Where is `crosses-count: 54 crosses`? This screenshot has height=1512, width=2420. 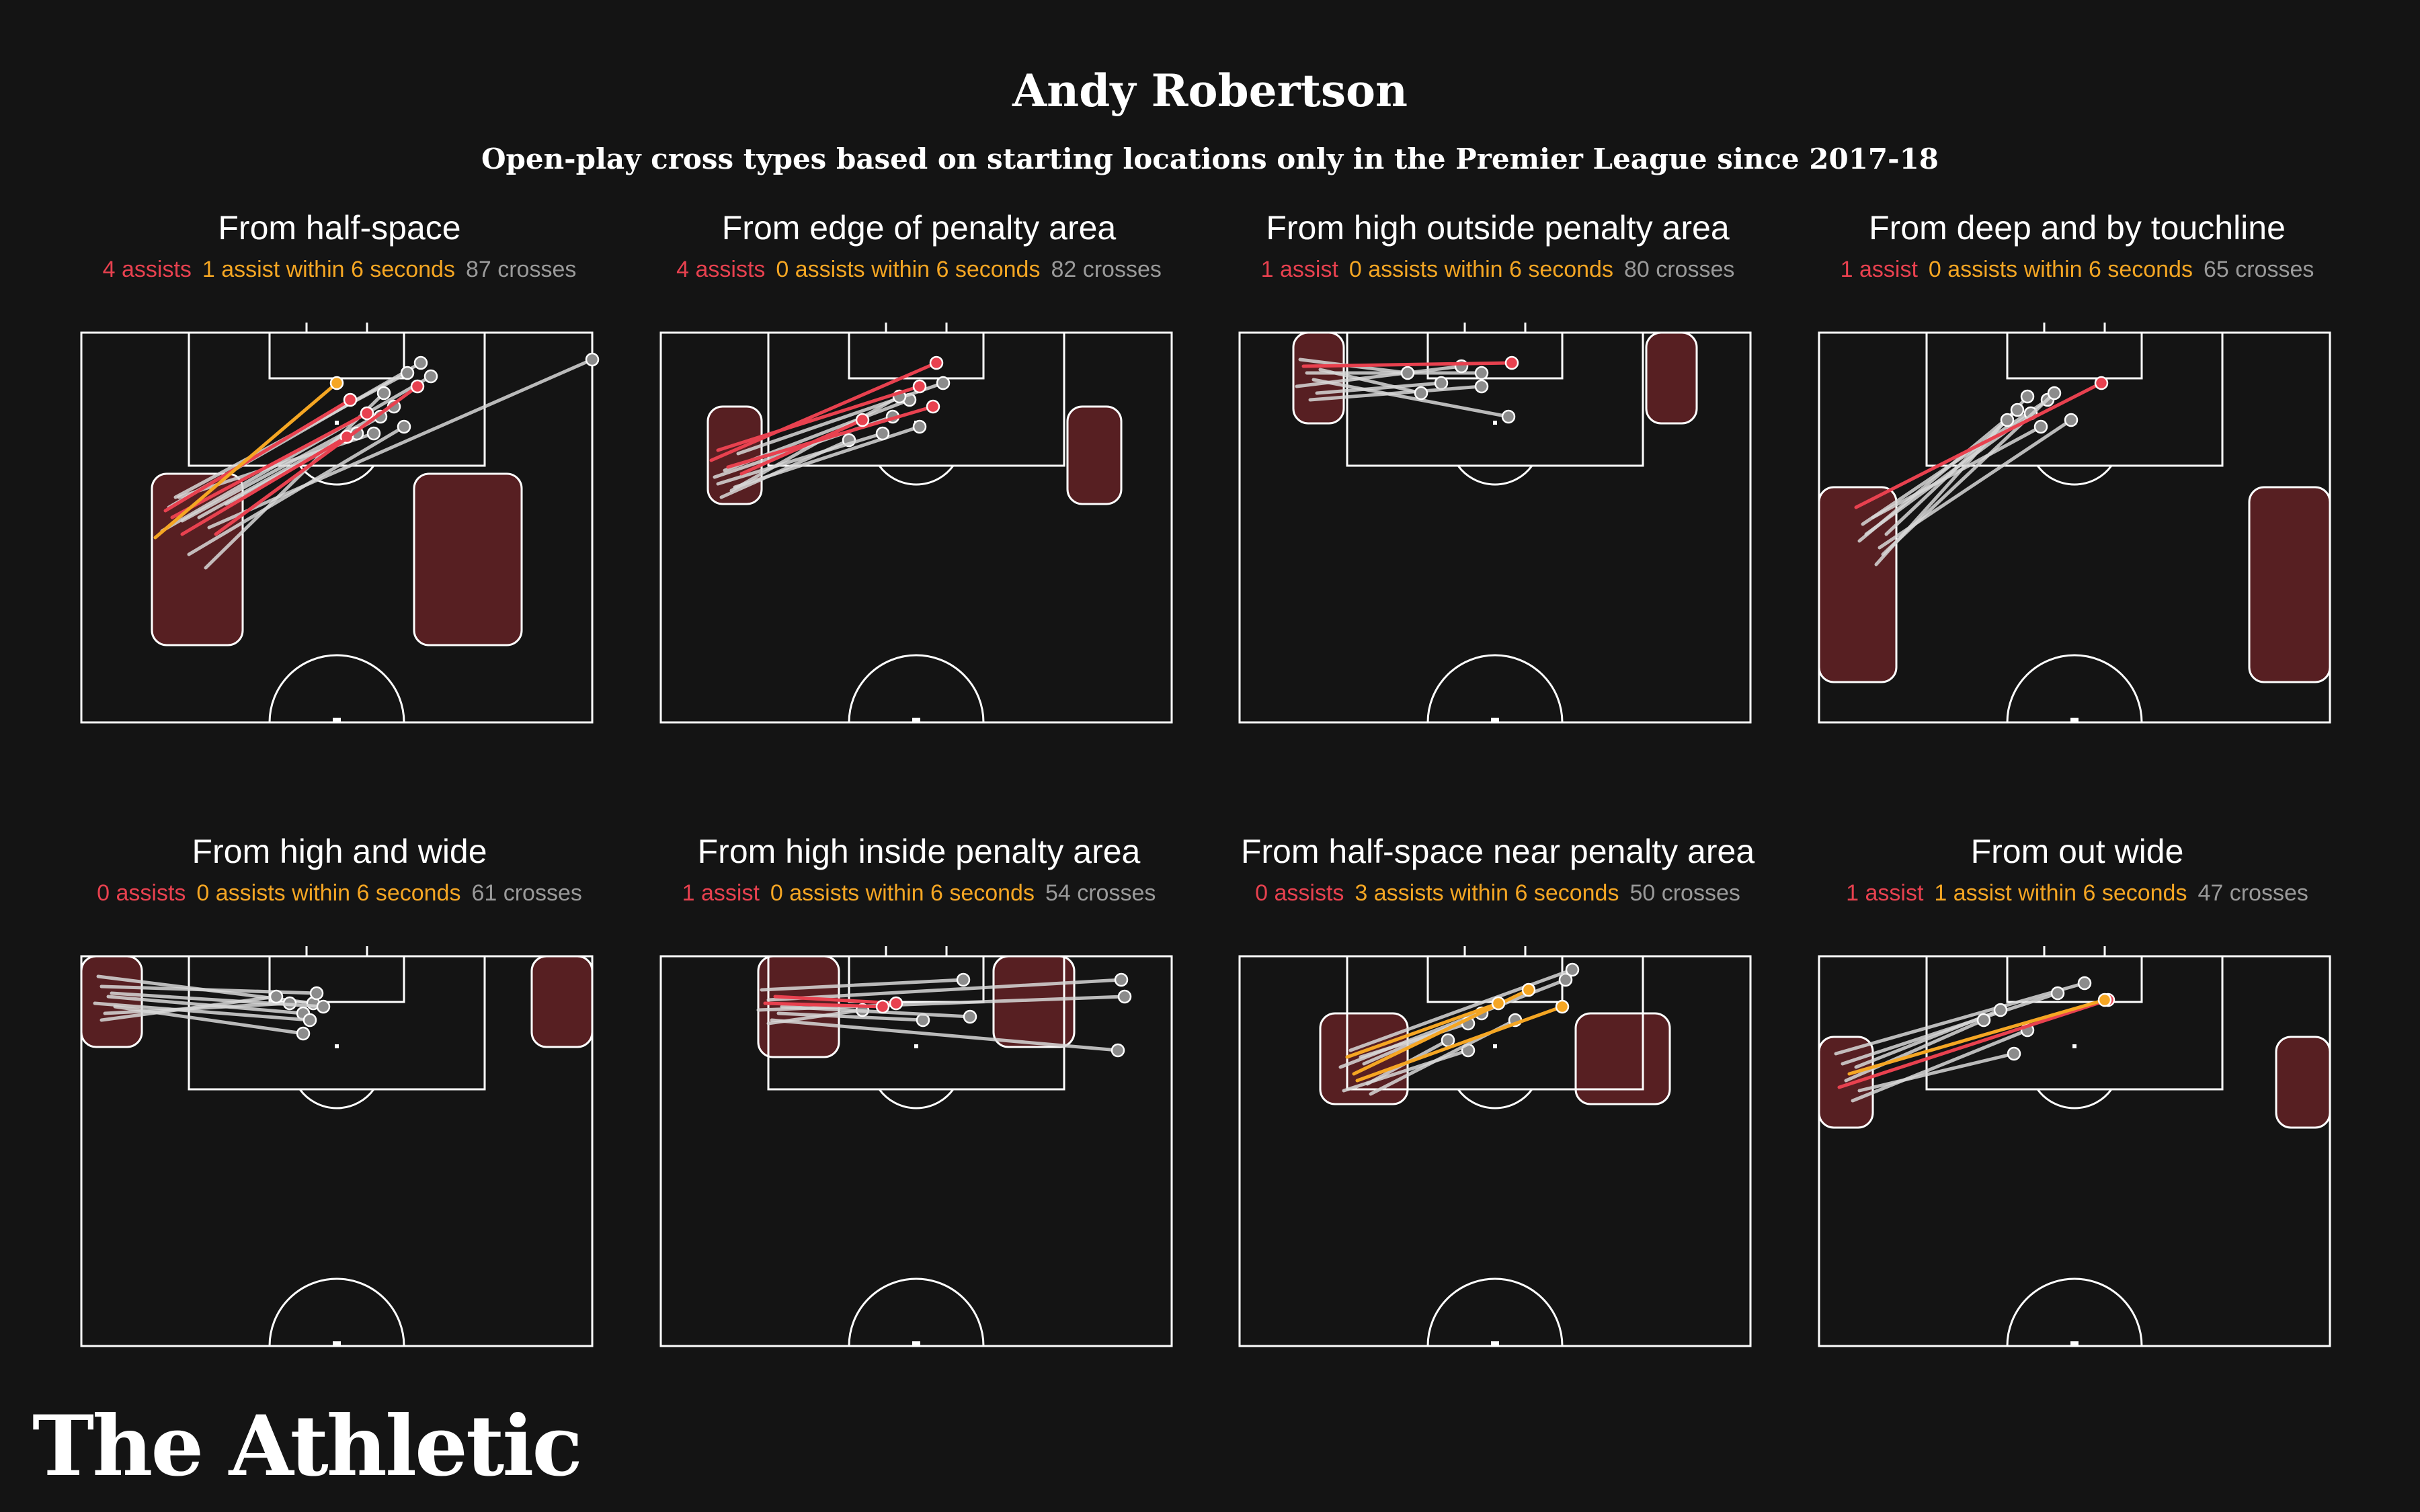 crosses-count: 54 crosses is located at coordinates (1100, 893).